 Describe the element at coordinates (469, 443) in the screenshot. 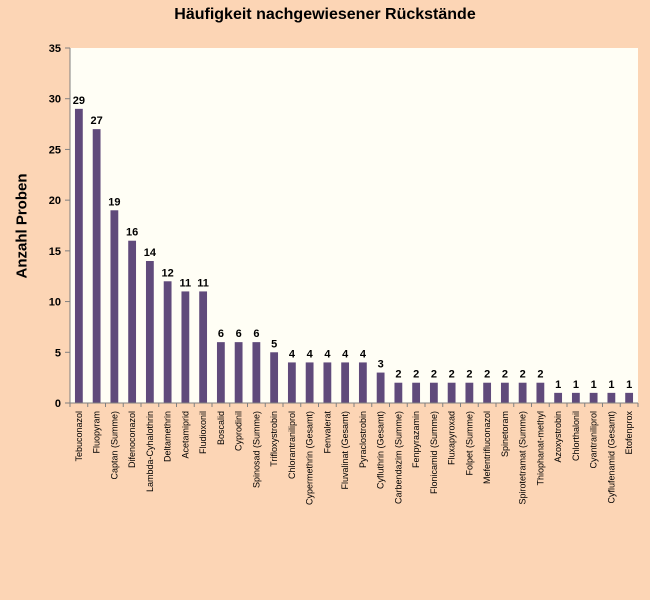

I see `x-category-label: Folpet (Summe)` at that location.